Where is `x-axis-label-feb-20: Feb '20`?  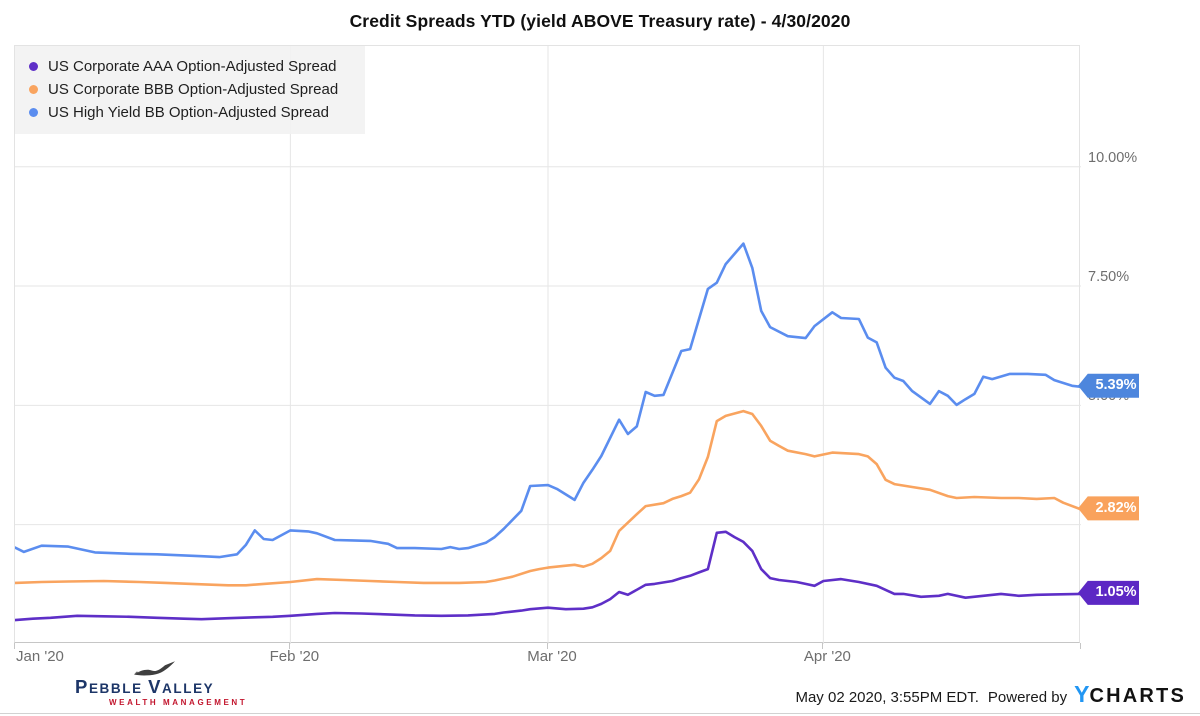
x-axis-label-feb-20: Feb '20 is located at coordinates (294, 656).